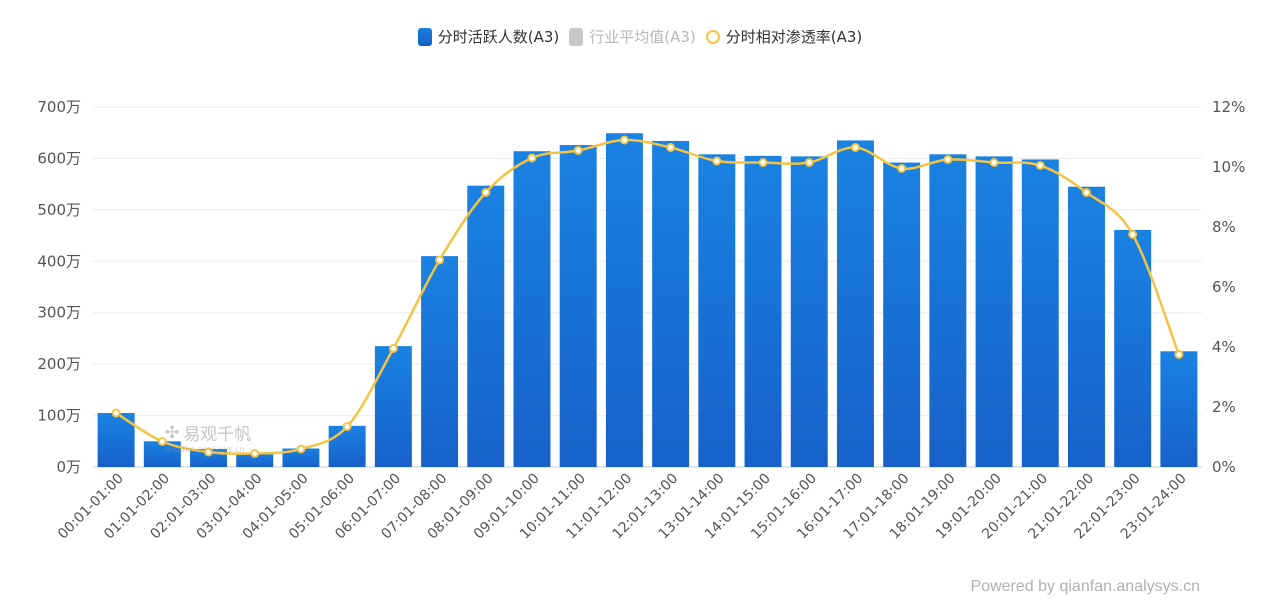 This screenshot has height=606, width=1280. Describe the element at coordinates (217, 435) in the screenshot. I see `watermark-text: 易观千帆` at that location.